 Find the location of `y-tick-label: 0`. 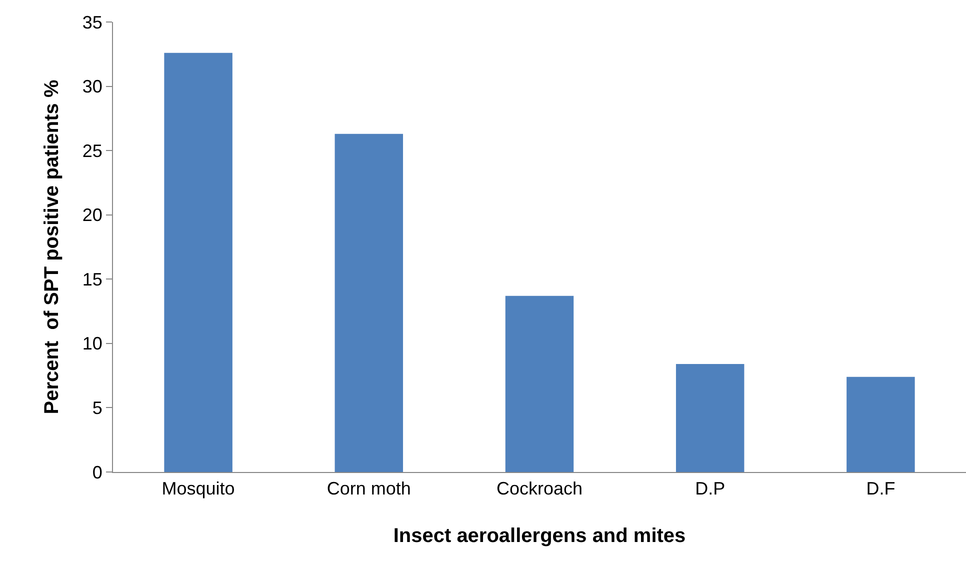

y-tick-label: 0 is located at coordinates (97, 472).